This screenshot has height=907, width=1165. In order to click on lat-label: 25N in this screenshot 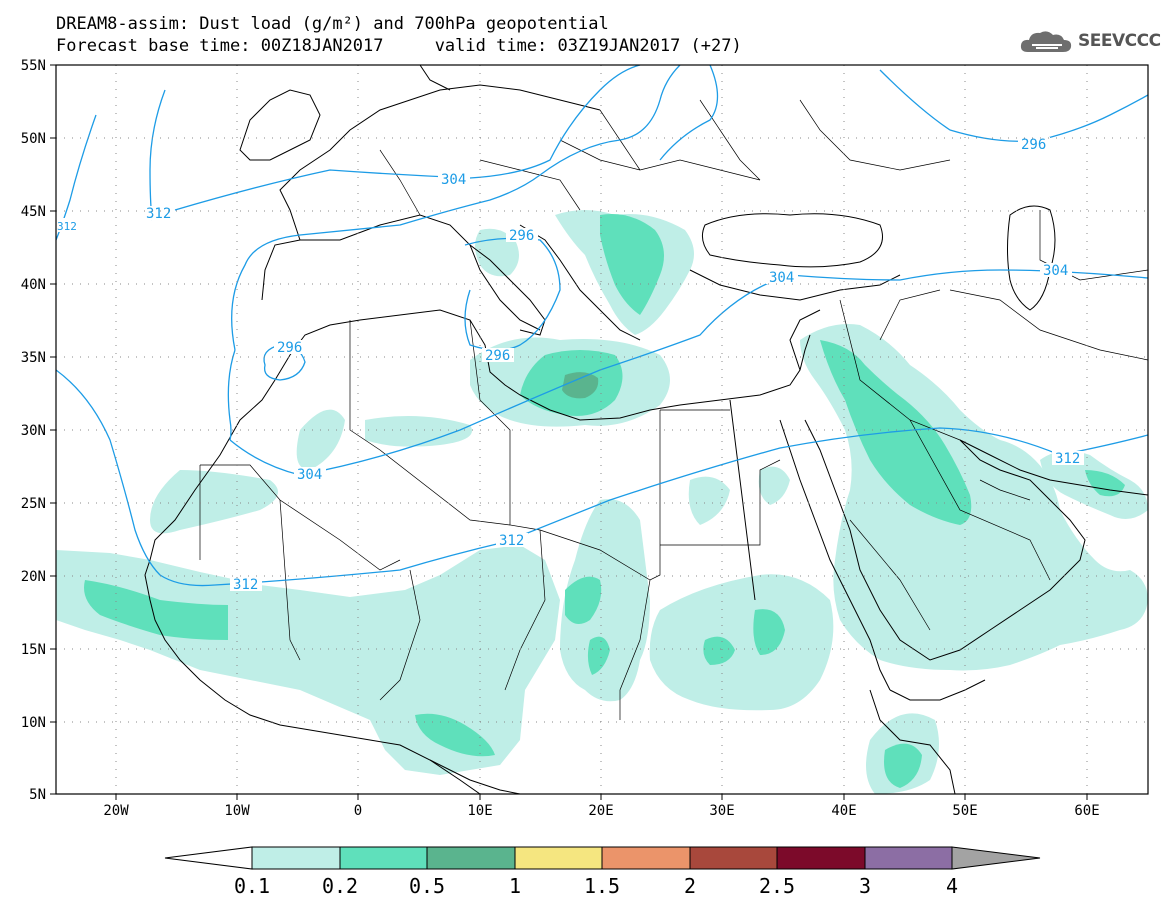, I will do `click(33, 504)`.